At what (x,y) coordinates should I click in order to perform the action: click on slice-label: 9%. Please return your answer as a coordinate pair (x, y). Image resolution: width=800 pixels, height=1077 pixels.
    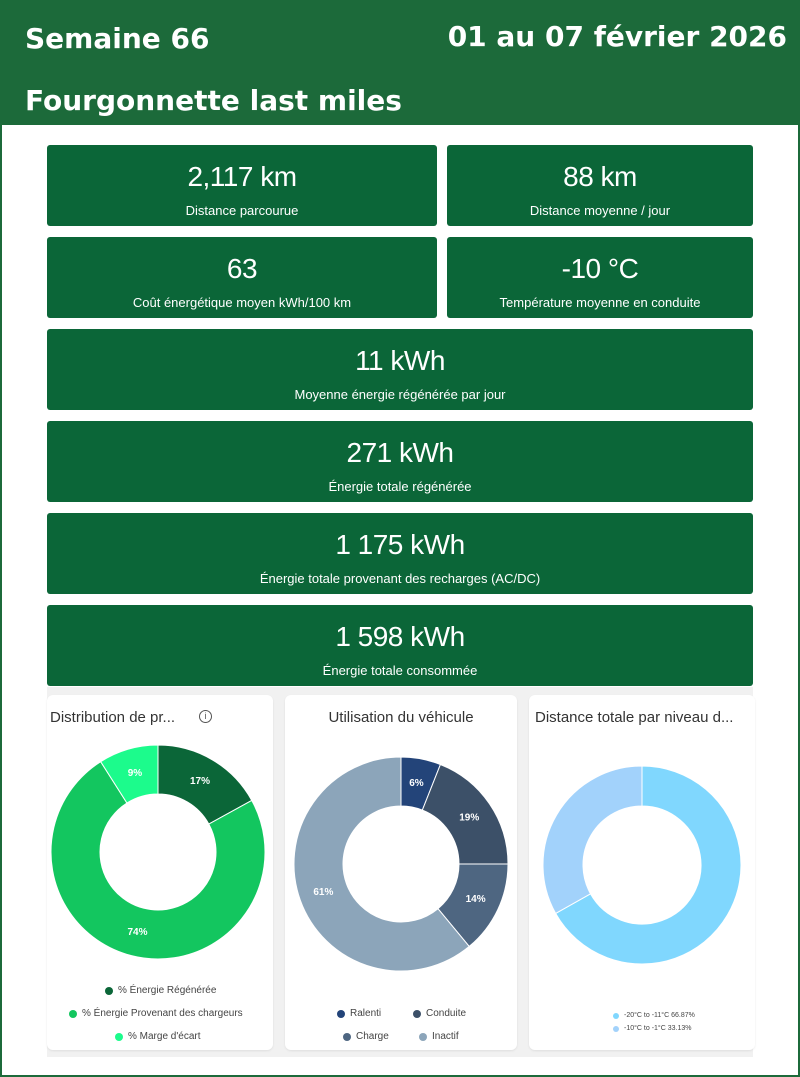
    Looking at the image, I should click on (135, 773).